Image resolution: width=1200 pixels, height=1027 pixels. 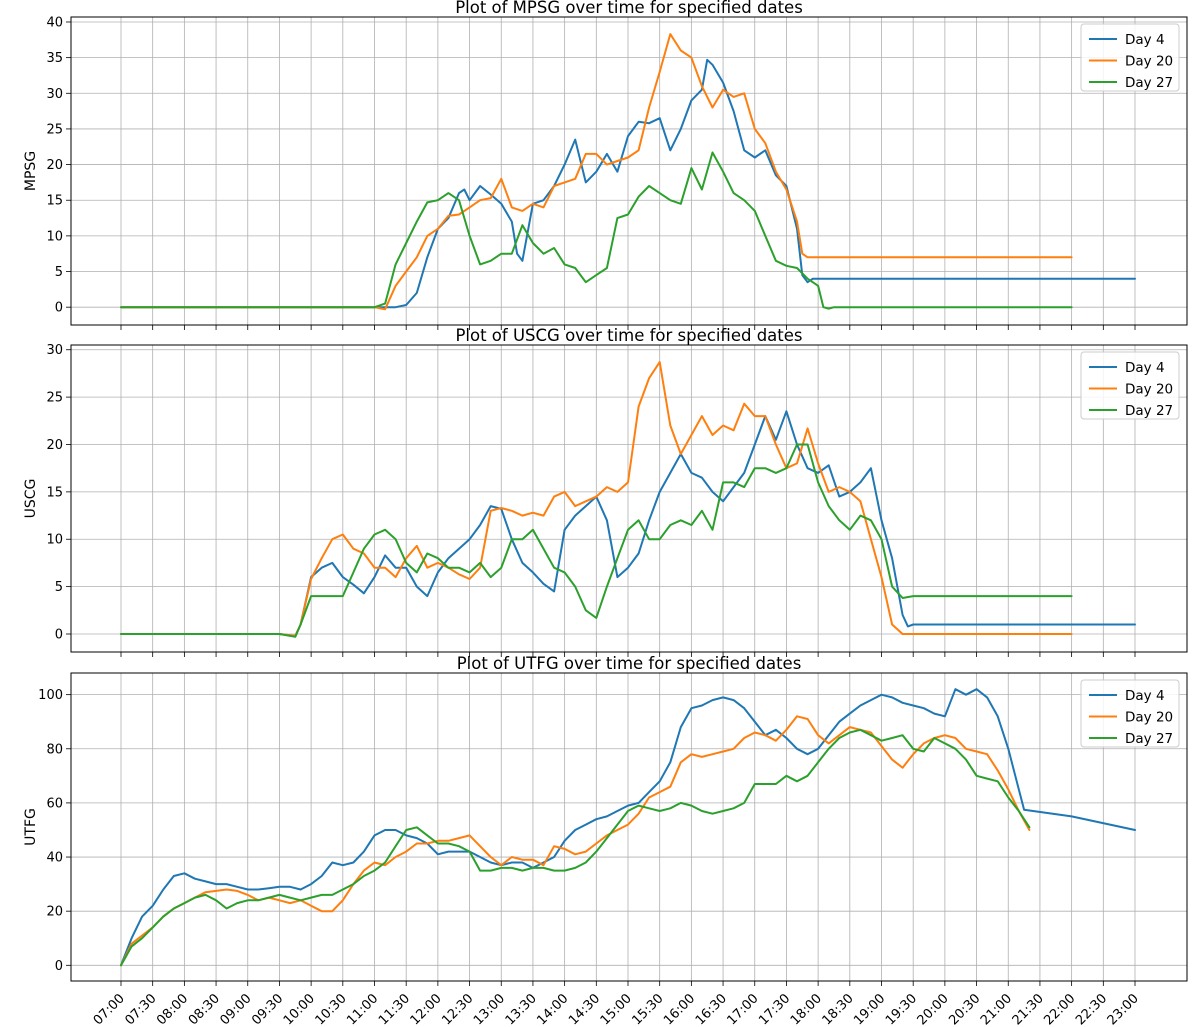 I want to click on x-tick-label: 17:00, so click(x=742, y=1009).